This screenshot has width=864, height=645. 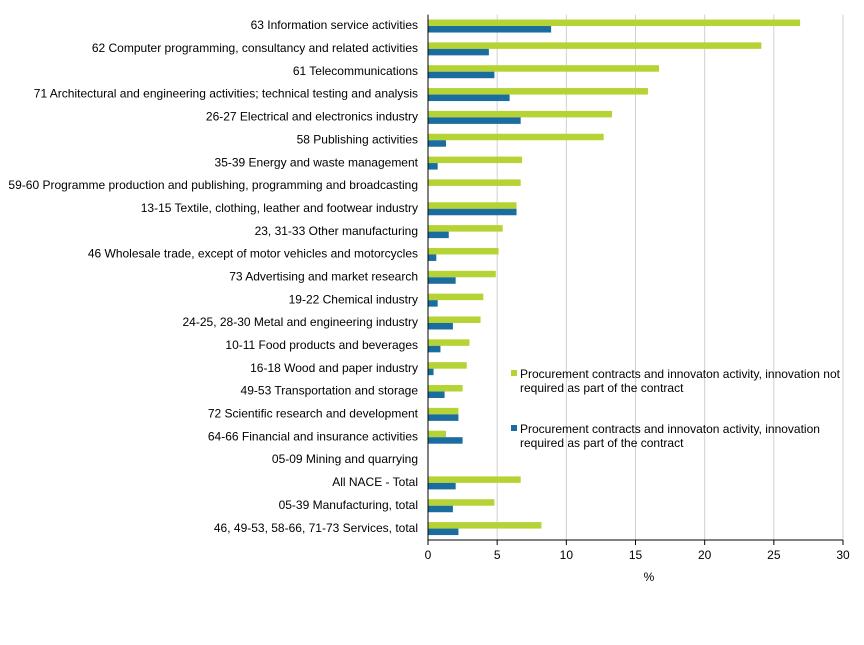 What do you see at coordinates (353, 299) in the screenshot?
I see `y-tick-label: 19-22 Chemical industry` at bounding box center [353, 299].